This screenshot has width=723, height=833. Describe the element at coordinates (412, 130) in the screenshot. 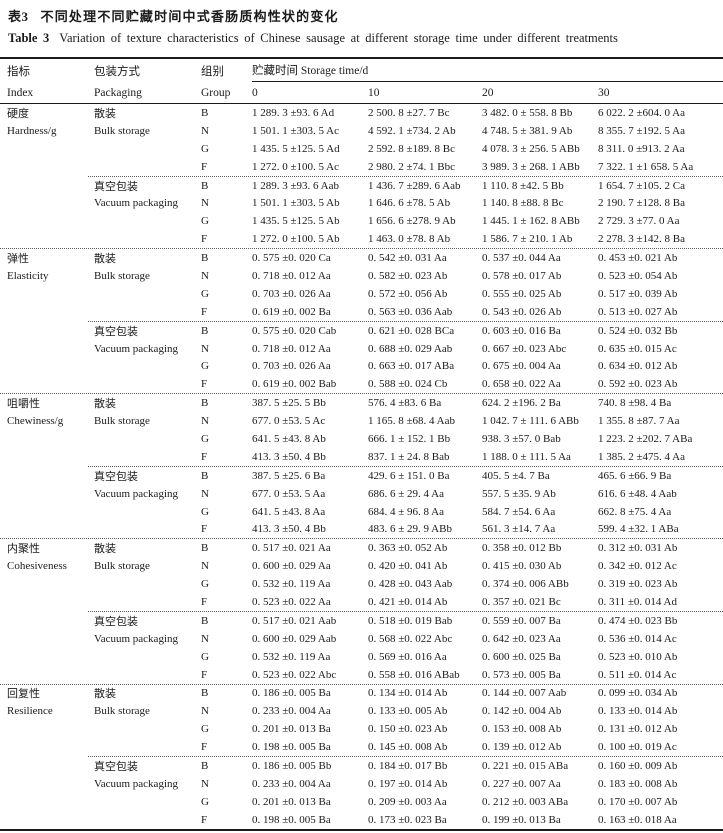

I see `value-cell: 4 592. 1 ±734. 2 Ab` at that location.